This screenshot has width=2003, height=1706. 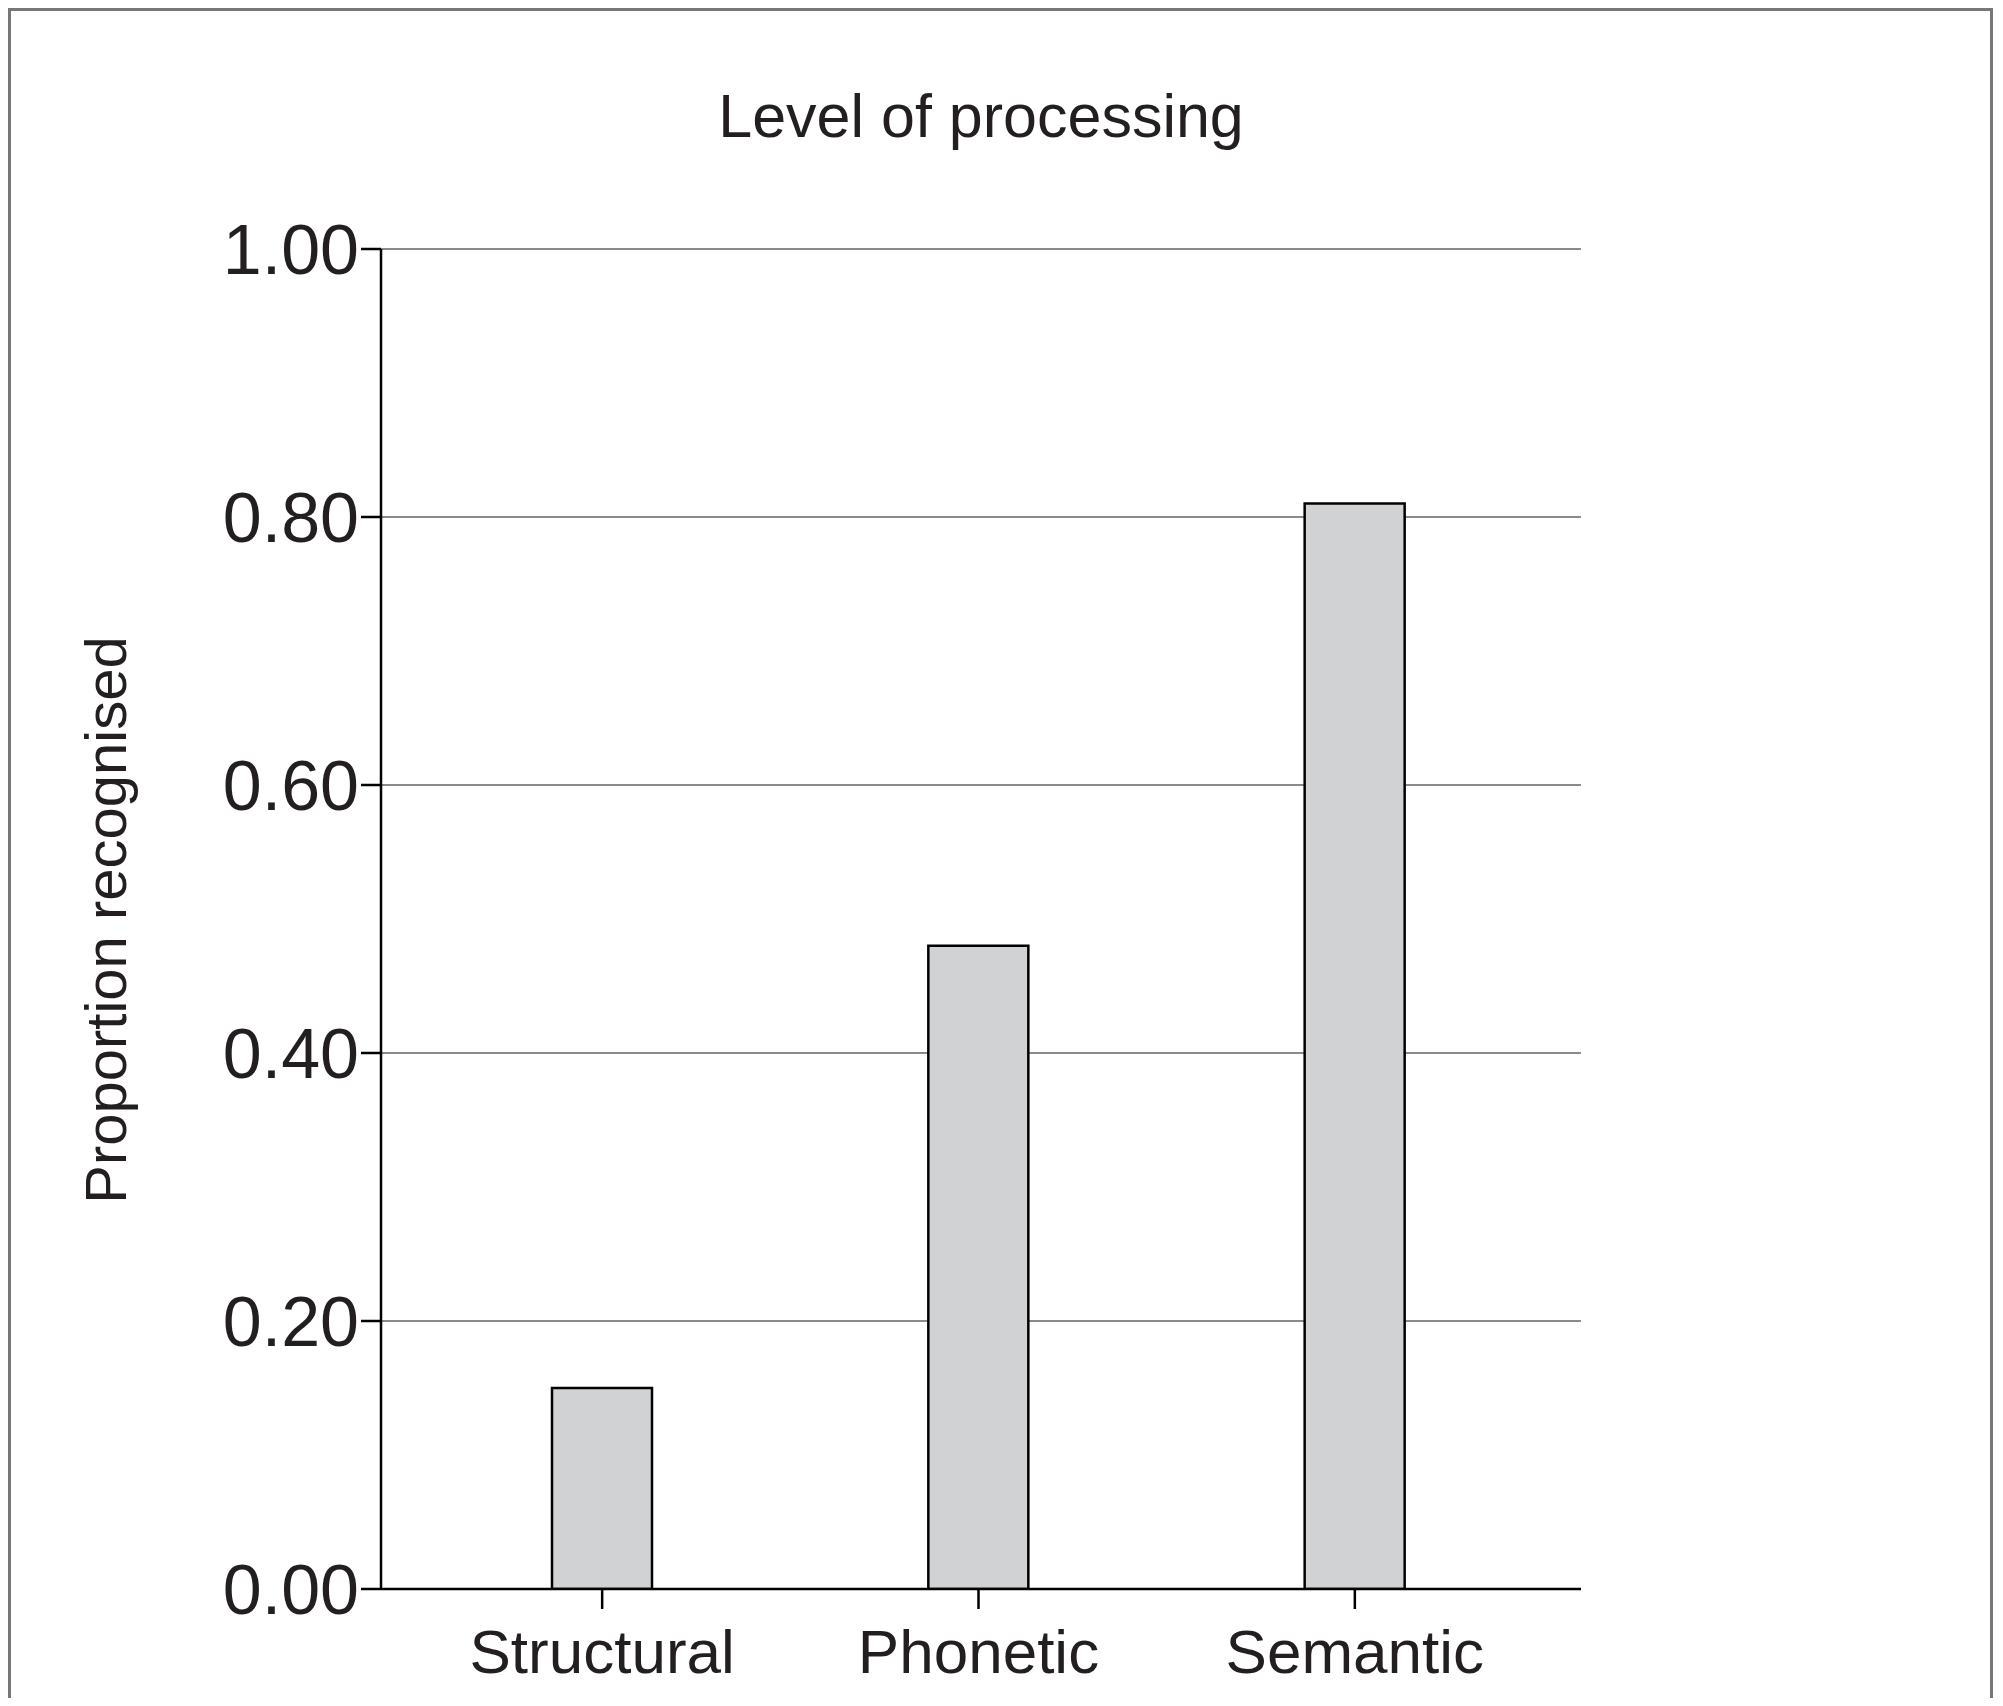 What do you see at coordinates (981, 116) in the screenshot?
I see `chart-title: Level of processing` at bounding box center [981, 116].